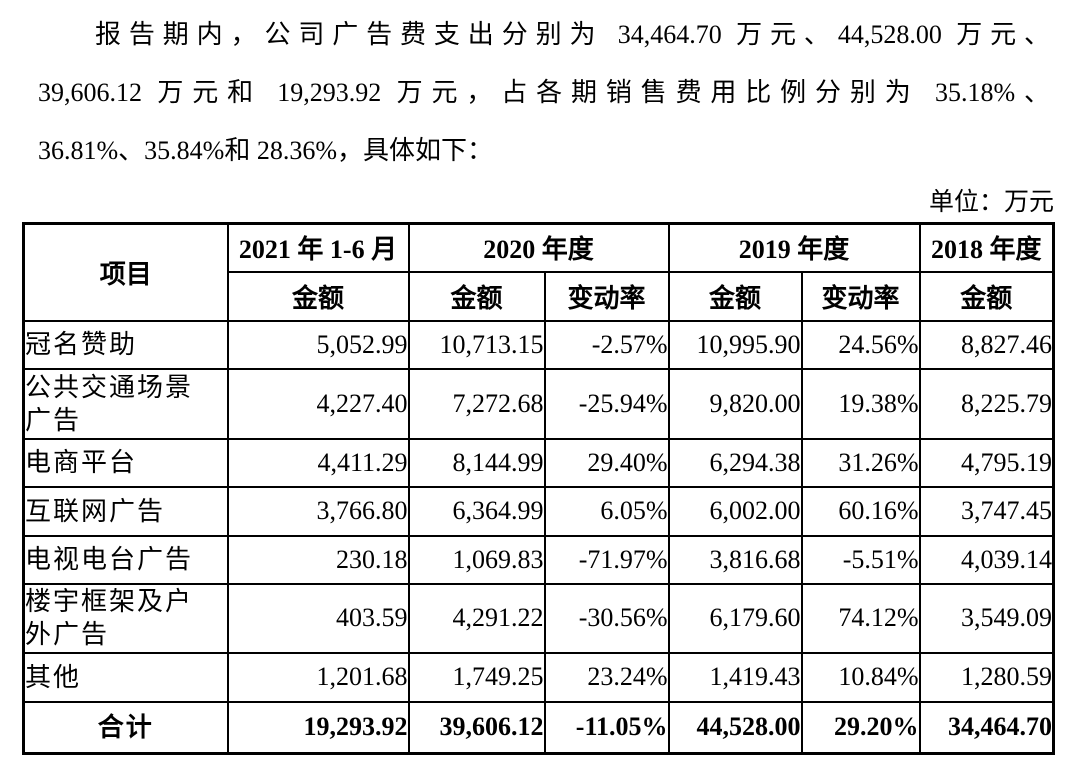  I want to click on value-cell: 1,069.83, so click(476, 559).